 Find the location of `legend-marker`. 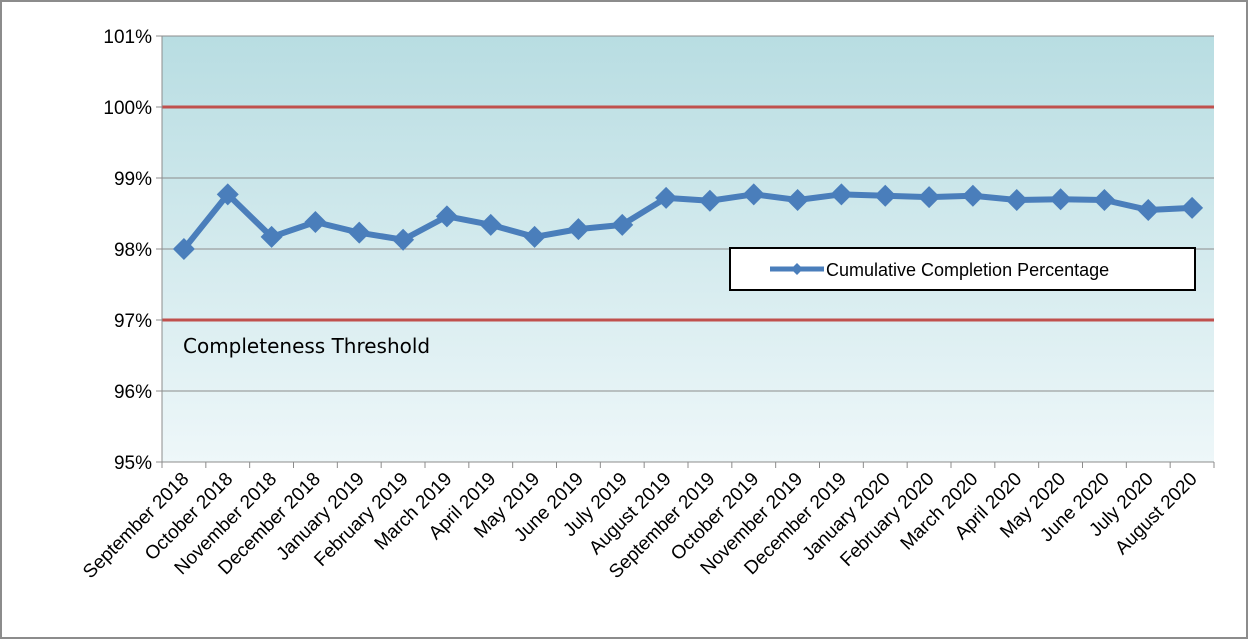

legend-marker is located at coordinates (797, 269).